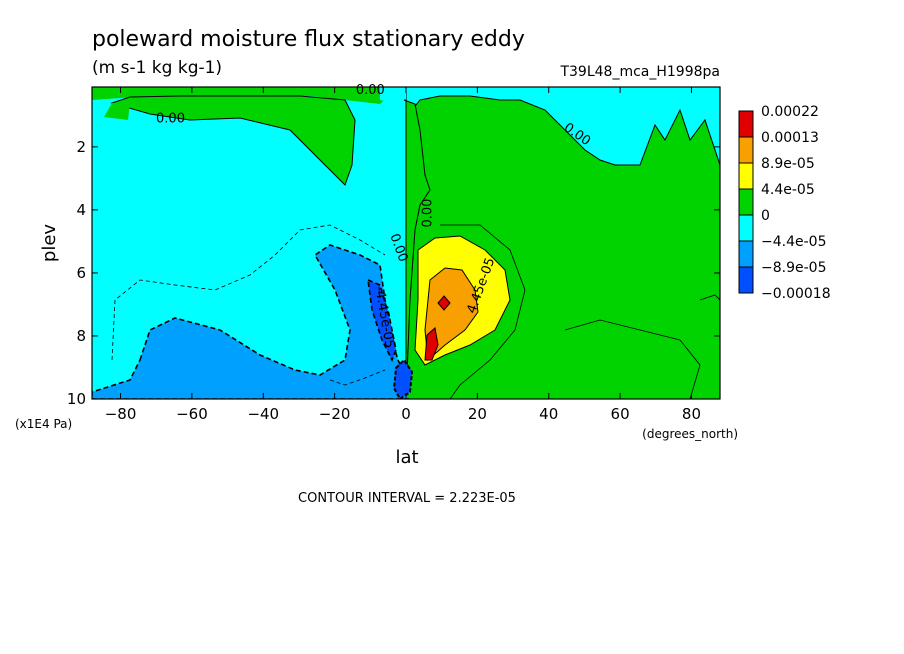 Image resolution: width=904 pixels, height=654 pixels. Describe the element at coordinates (690, 434) in the screenshot. I see `x-axis-unit: (degrees_north)` at that location.